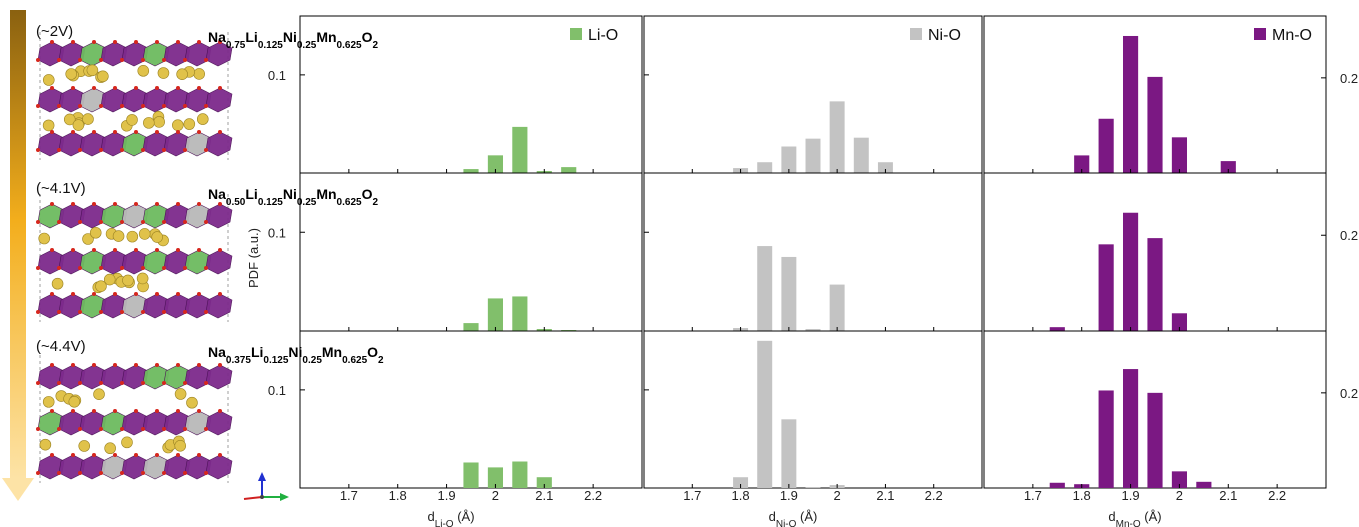 The image size is (1359, 527). I want to click on chemical-formula: Na0.50Li0.125Ni0.25Mn0.625O2, so click(293, 197).